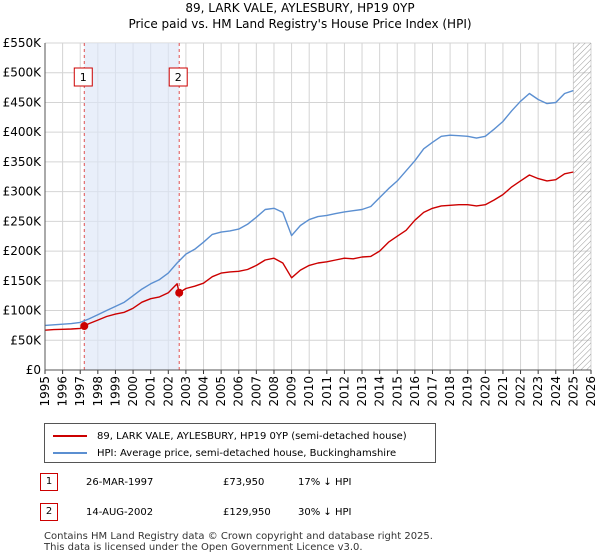  I want to click on sale-hpi-diff: 30% ↓ HPI, so click(325, 512).